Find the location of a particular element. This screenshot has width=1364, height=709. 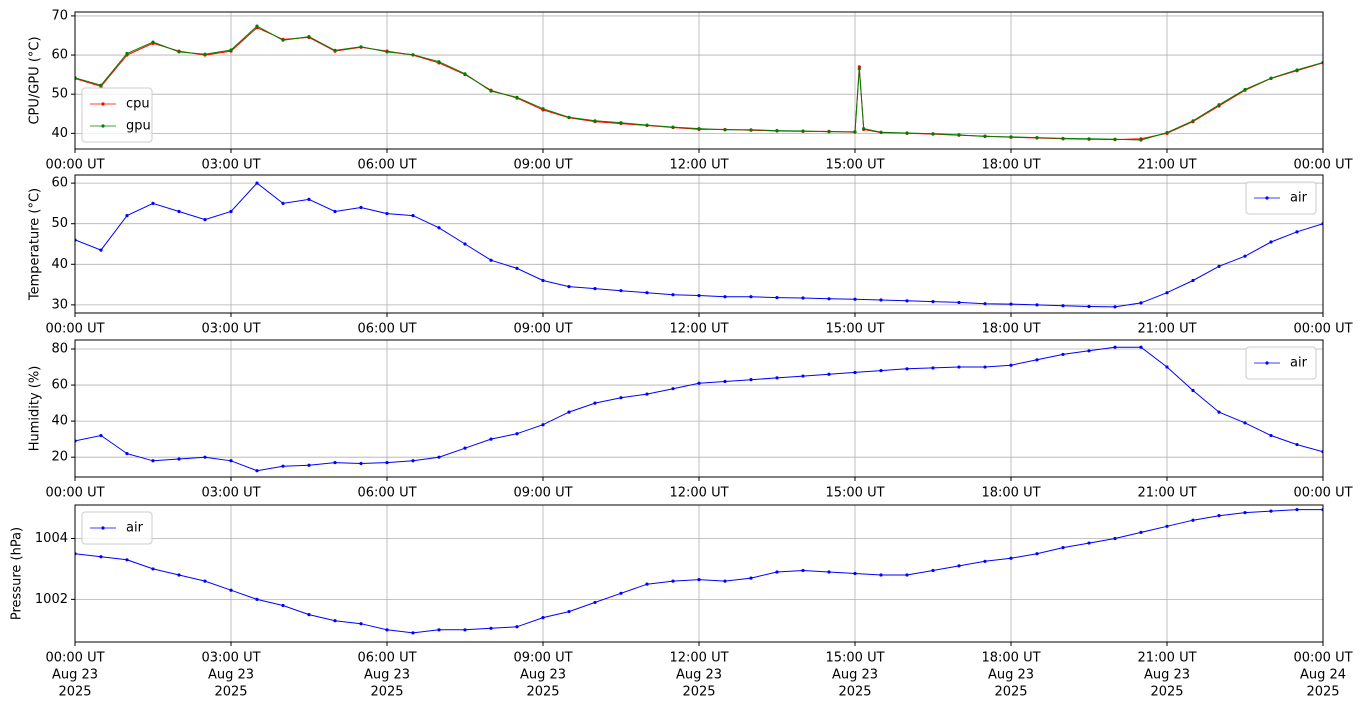

y-axis-label: Humidity (%) is located at coordinates (35, 409).